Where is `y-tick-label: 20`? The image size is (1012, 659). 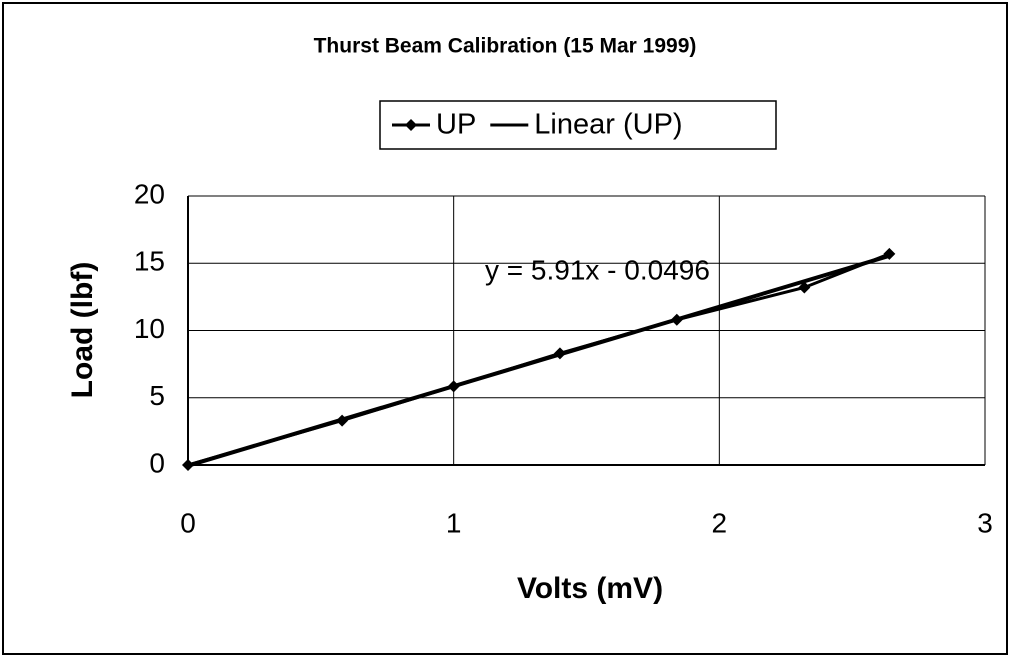 y-tick-label: 20 is located at coordinates (149, 193).